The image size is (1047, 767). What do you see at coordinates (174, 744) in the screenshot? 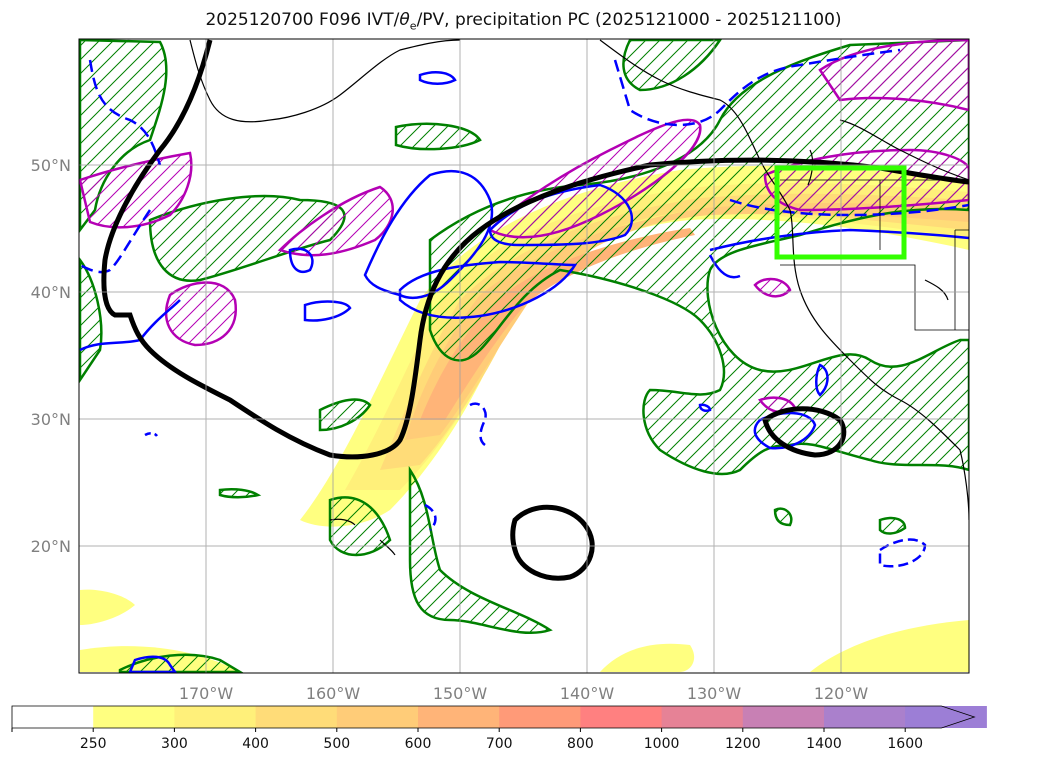
I see `colorbar-tick-label: 300` at bounding box center [174, 744].